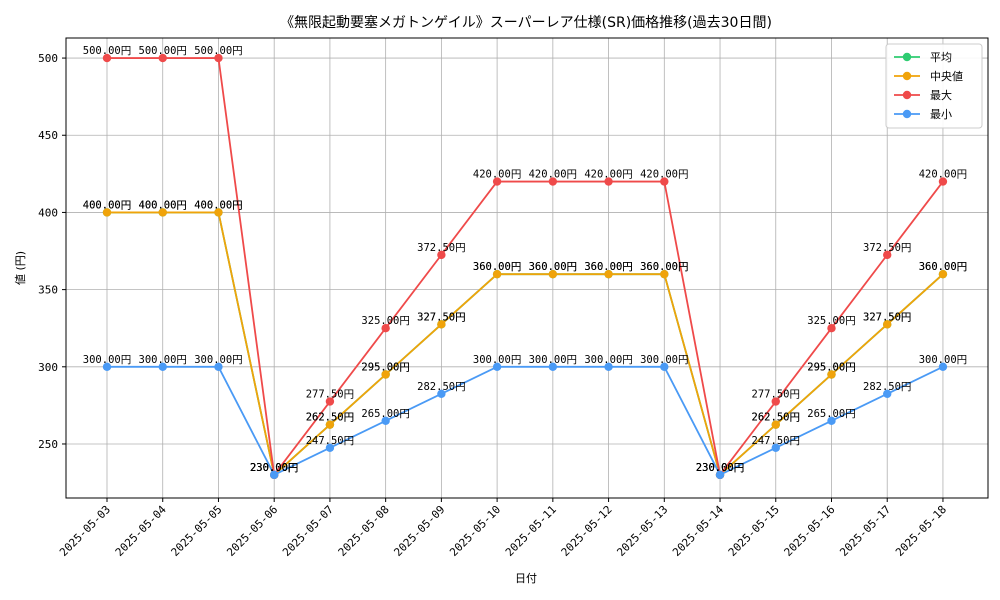  Describe the element at coordinates (141, 531) in the screenshot. I see `x-tick-label: 2025-05-04` at that location.